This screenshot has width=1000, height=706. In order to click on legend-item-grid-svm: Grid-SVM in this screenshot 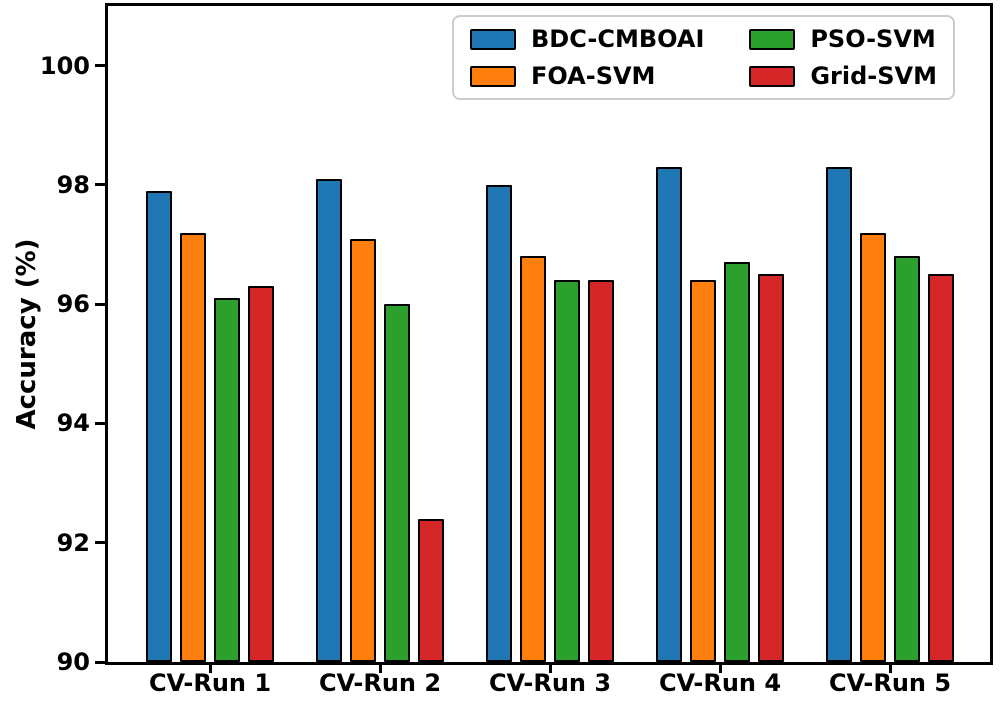, I will do `click(843, 76)`.